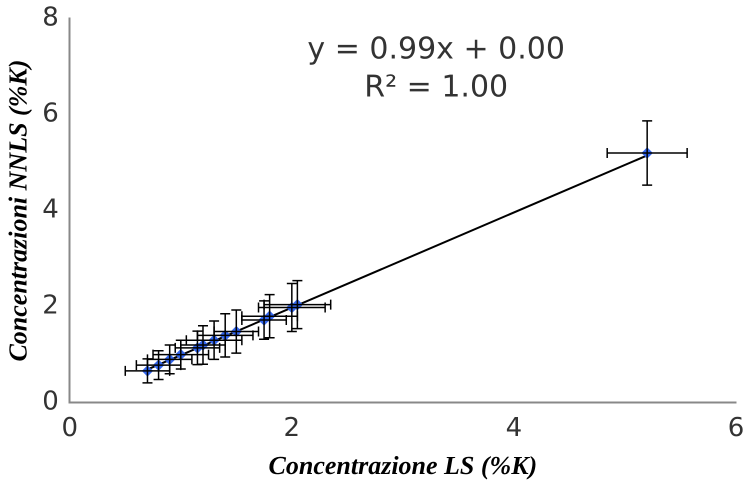 Image resolution: width=748 pixels, height=487 pixels. I want to click on y-tick-label: 6, so click(50, 113).